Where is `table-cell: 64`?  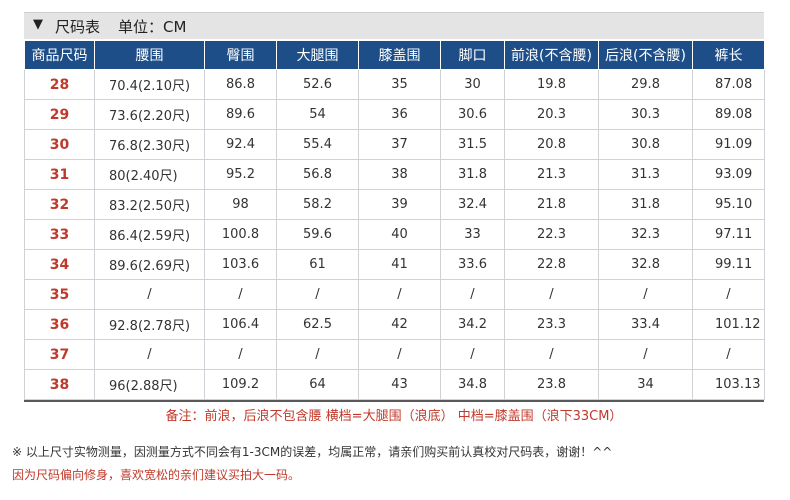 table-cell: 64 is located at coordinates (317, 384).